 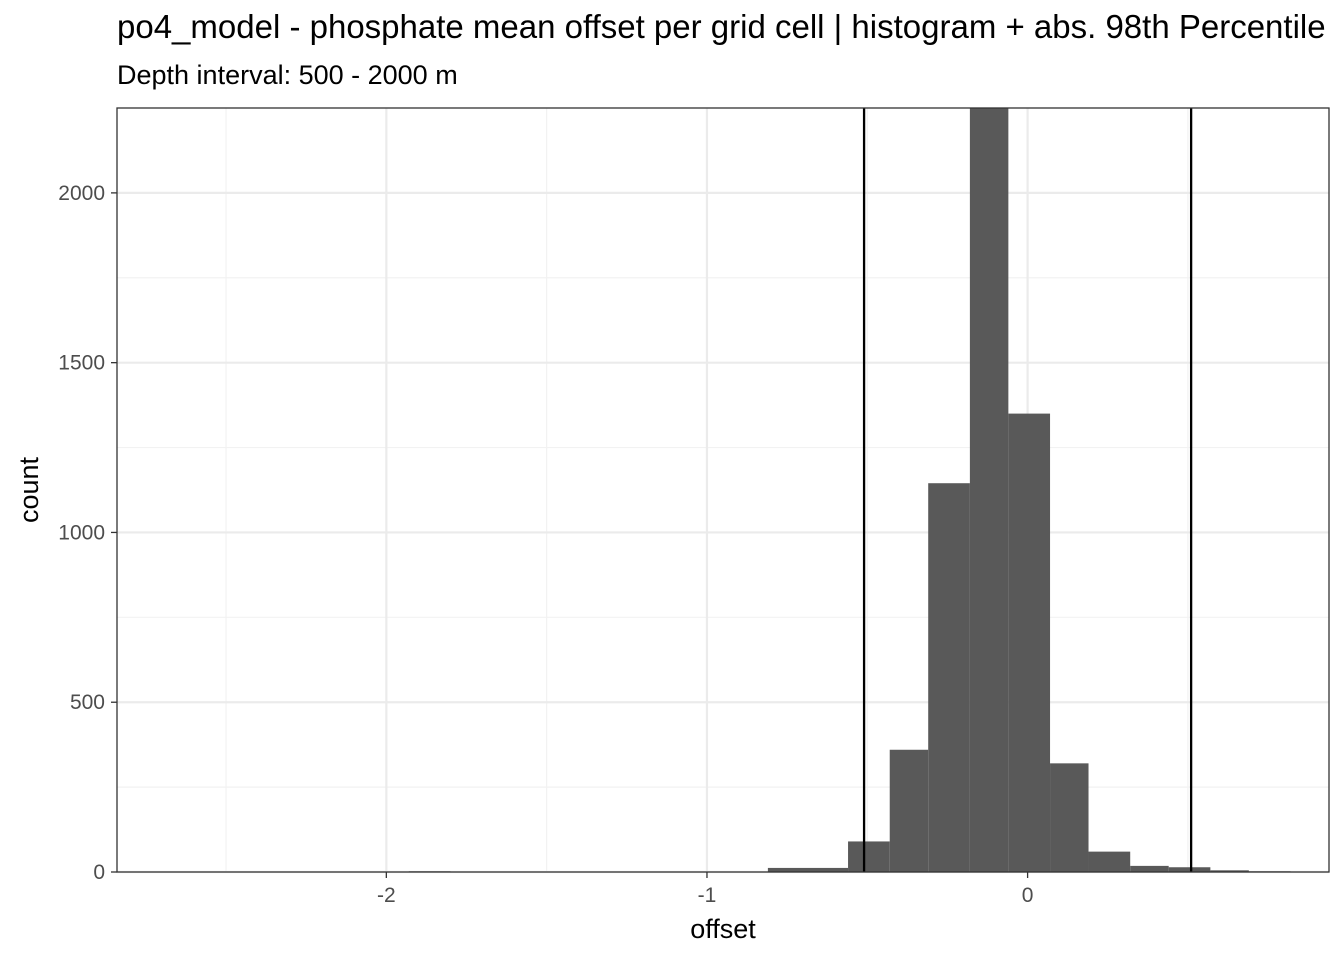 I want to click on y-tick-label: 2000, so click(x=81, y=193).